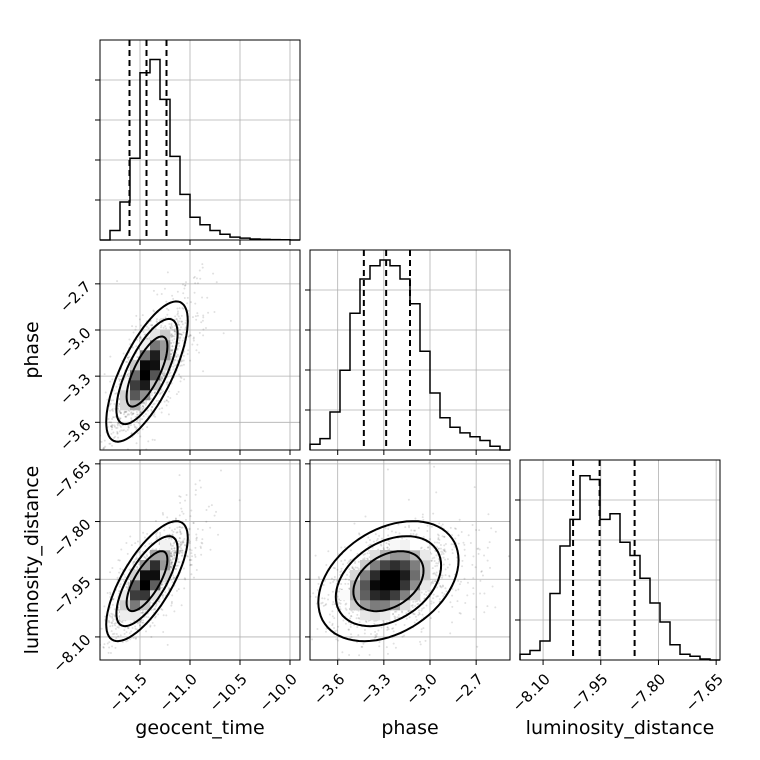 Image resolution: width=760 pixels, height=760 pixels. Describe the element at coordinates (128, 692) in the screenshot. I see `x-tick-label: −11.5` at that location.